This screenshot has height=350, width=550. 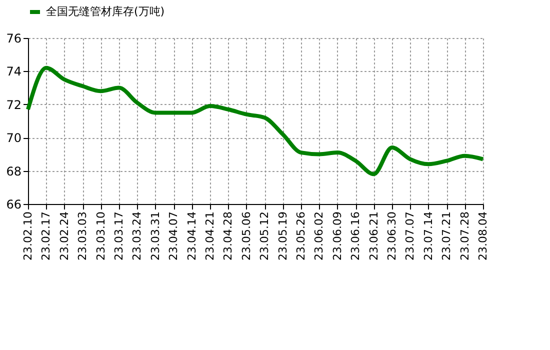 What do you see at coordinates (483, 236) in the screenshot?
I see `x-tick-label: 23.08.04` at bounding box center [483, 236].